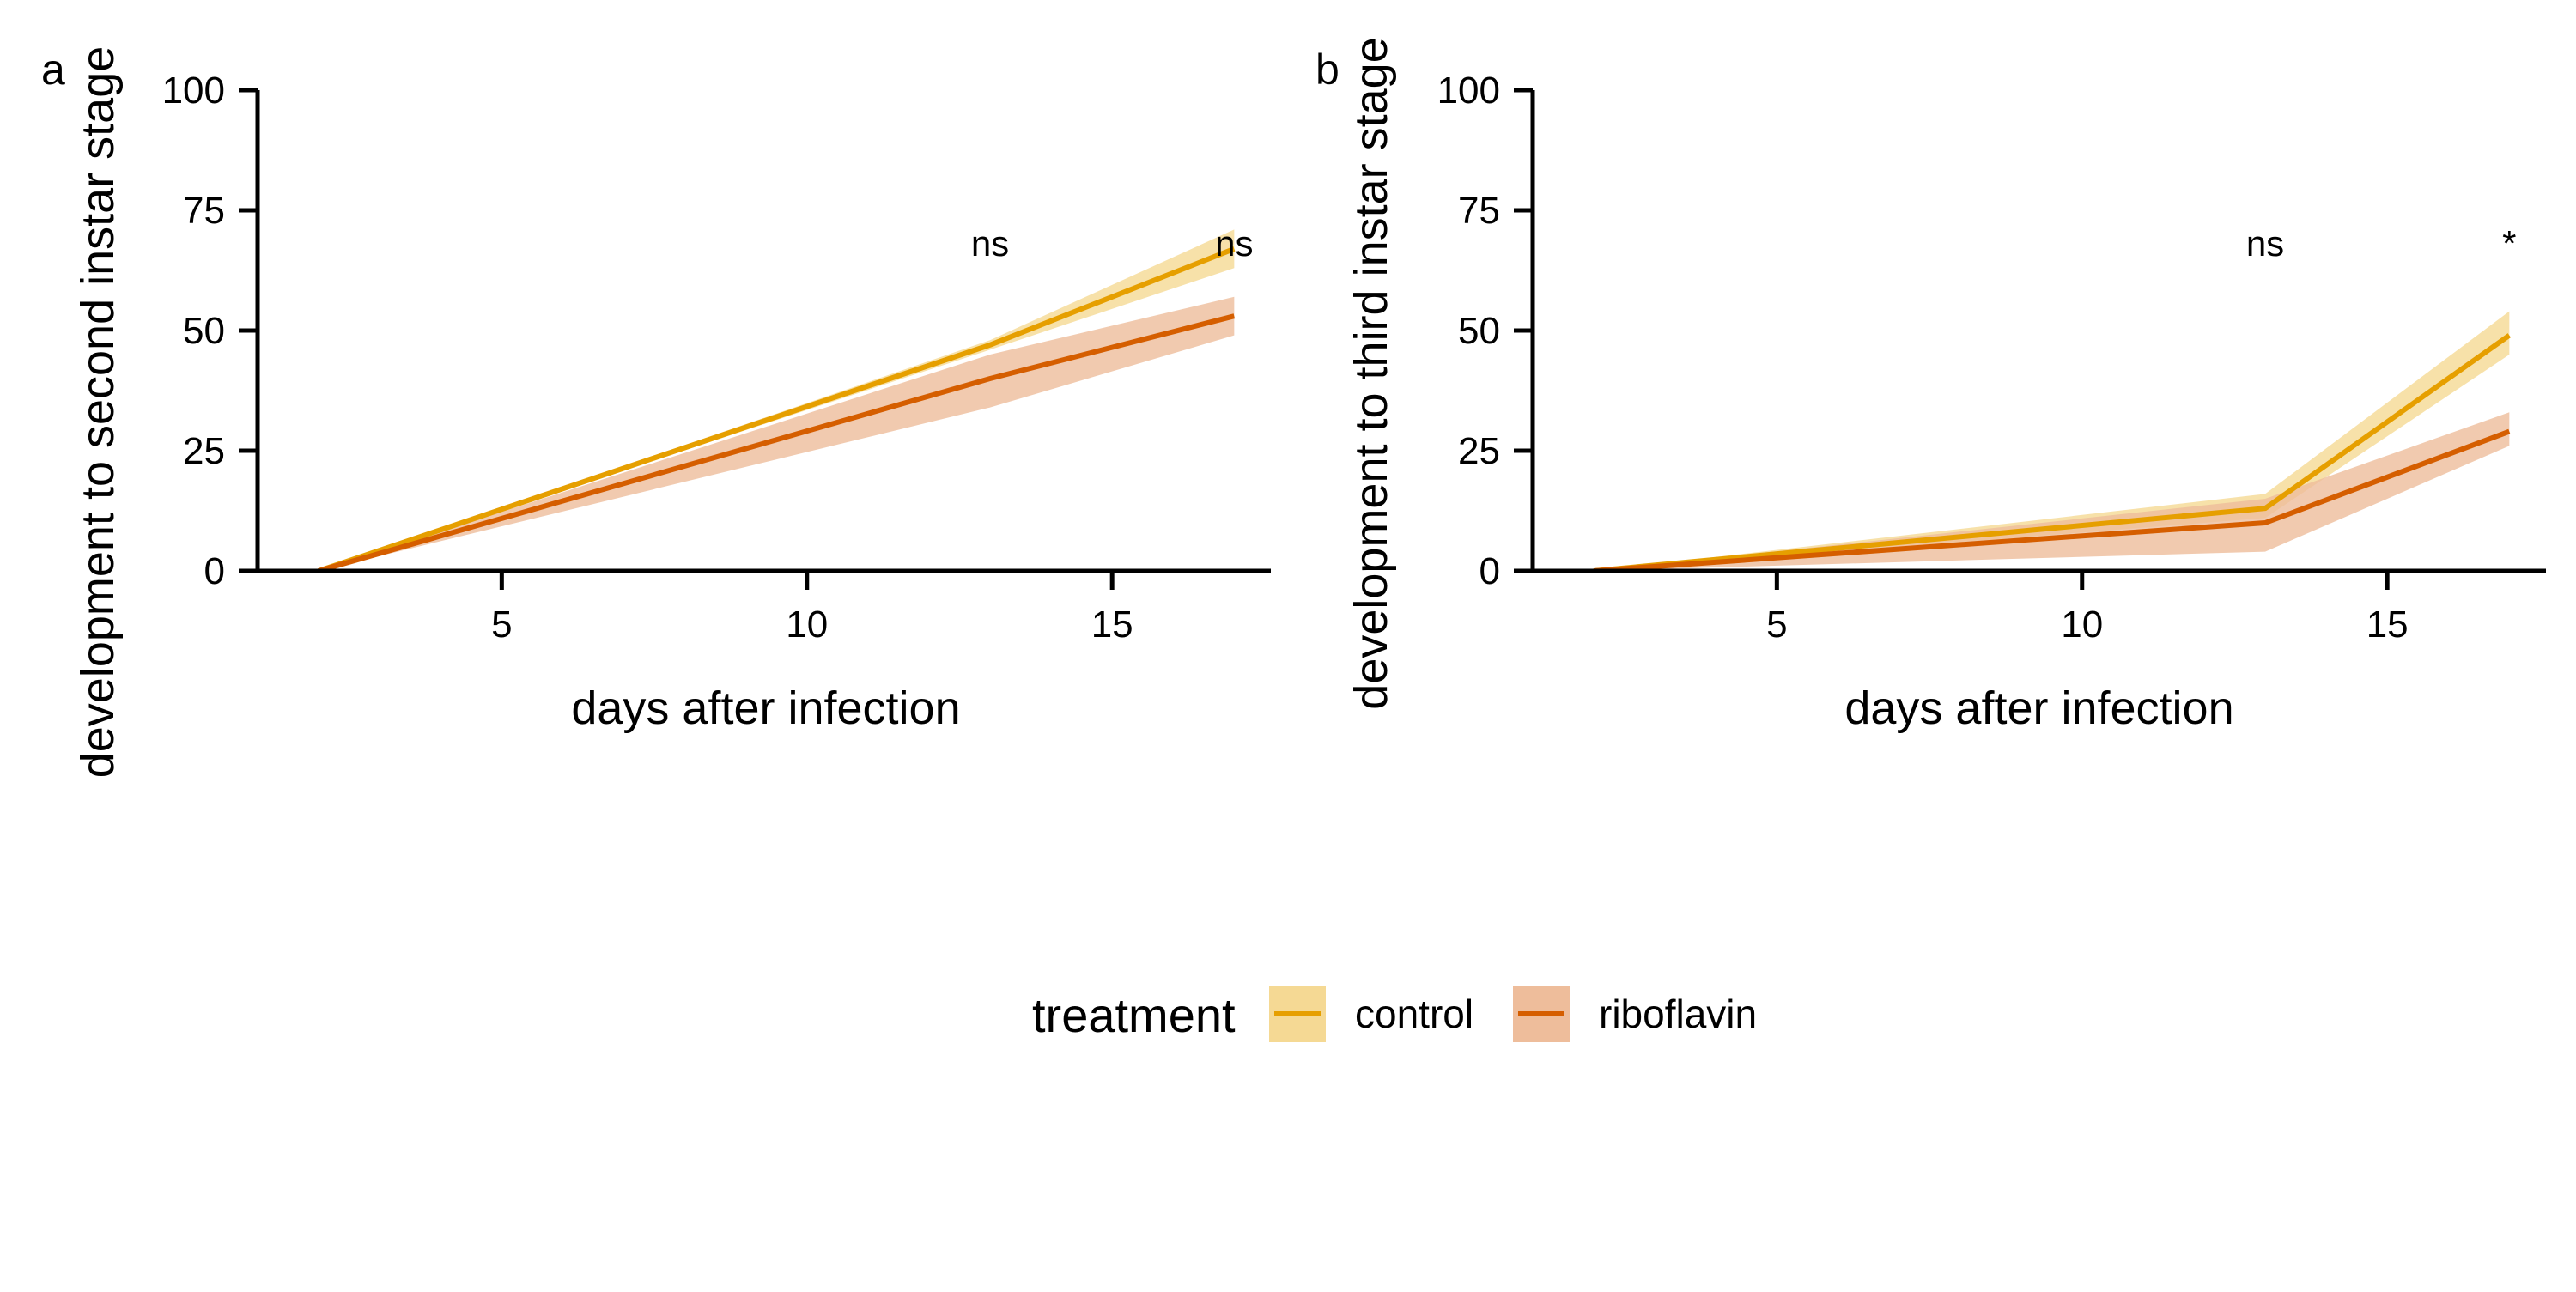 This screenshot has height=1292, width=2576. Describe the element at coordinates (1479, 451) in the screenshot. I see `panel-b-y-tick-label: 25` at that location.